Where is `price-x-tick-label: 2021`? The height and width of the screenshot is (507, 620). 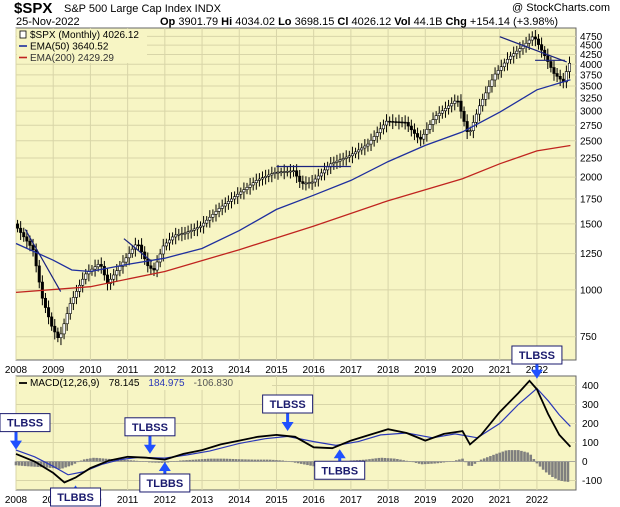 price-x-tick-label: 2021 is located at coordinates (500, 370).